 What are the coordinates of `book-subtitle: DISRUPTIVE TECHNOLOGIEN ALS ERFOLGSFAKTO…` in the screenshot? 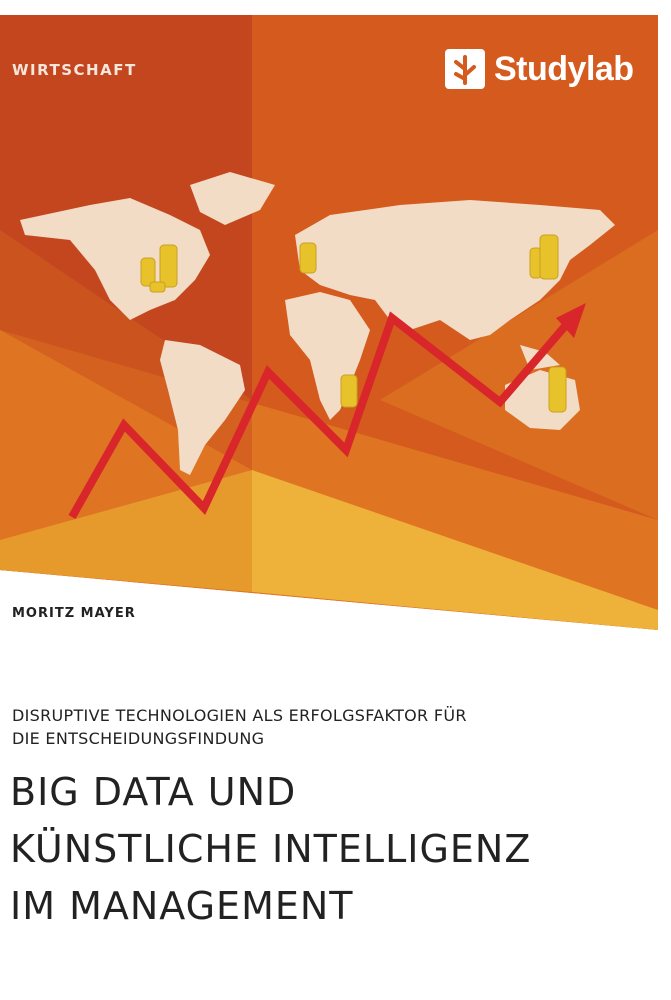 It's located at (239, 727).